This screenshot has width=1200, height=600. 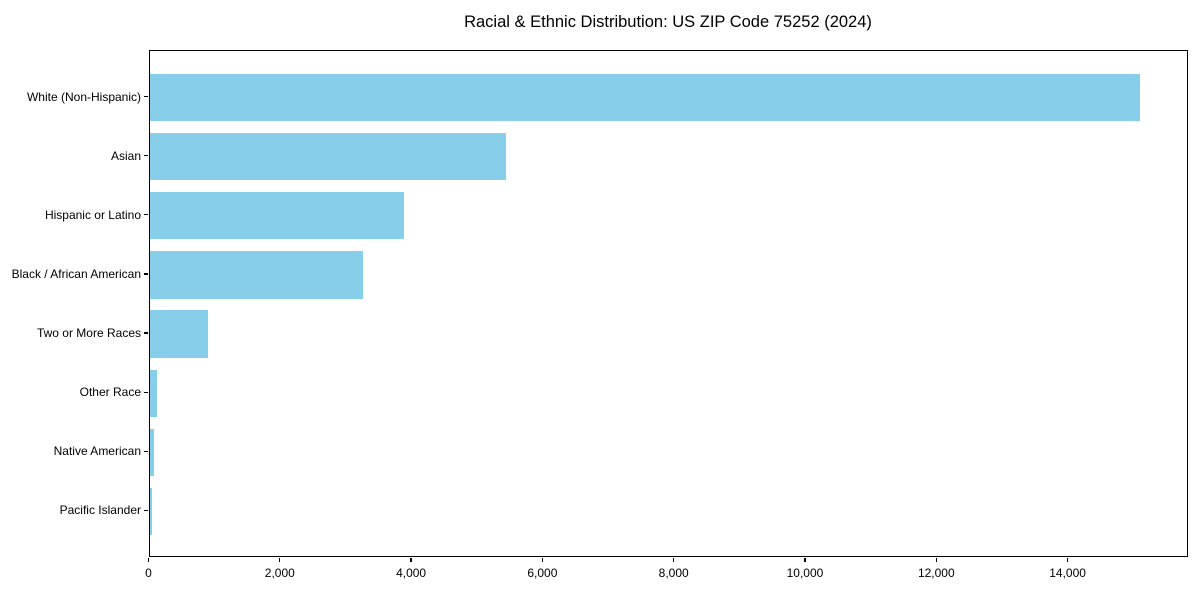 What do you see at coordinates (327, 157) in the screenshot?
I see `bar-asian` at bounding box center [327, 157].